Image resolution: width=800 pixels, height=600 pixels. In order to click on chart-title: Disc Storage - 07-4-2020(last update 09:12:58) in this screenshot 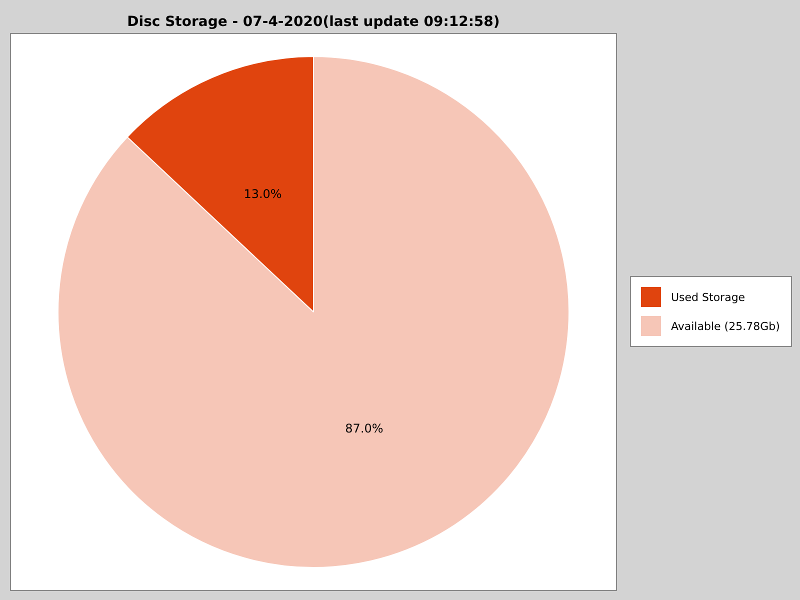, I will do `click(313, 22)`.